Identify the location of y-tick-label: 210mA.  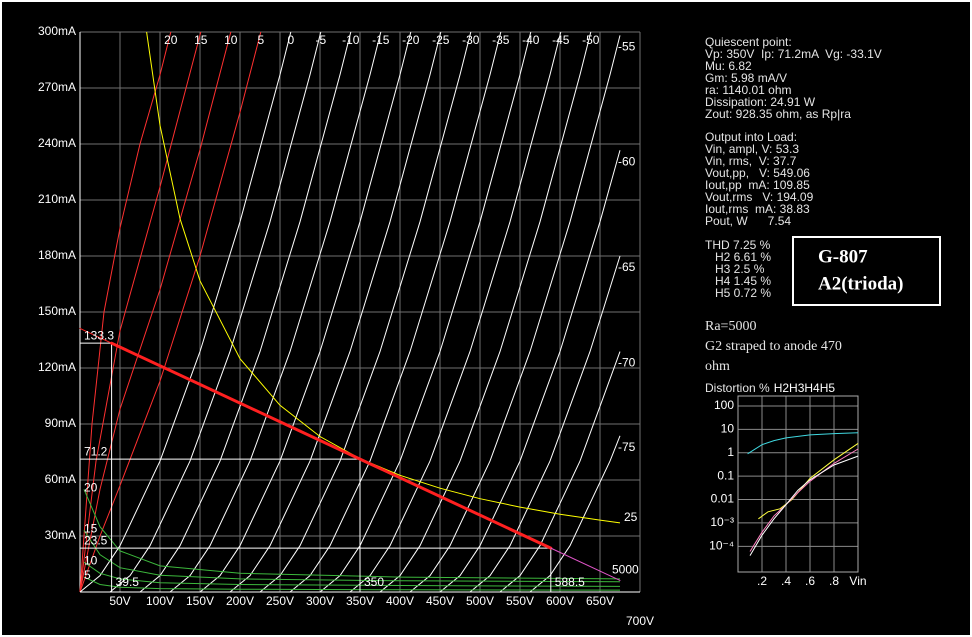
(57, 199).